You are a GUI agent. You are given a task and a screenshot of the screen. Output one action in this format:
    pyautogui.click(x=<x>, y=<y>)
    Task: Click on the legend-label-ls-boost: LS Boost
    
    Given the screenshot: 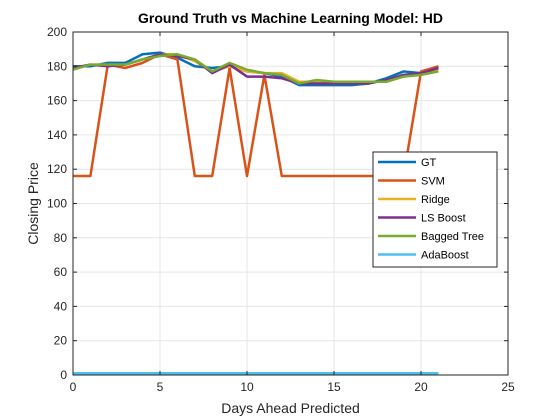 What is the action you would take?
    pyautogui.click(x=443, y=219)
    